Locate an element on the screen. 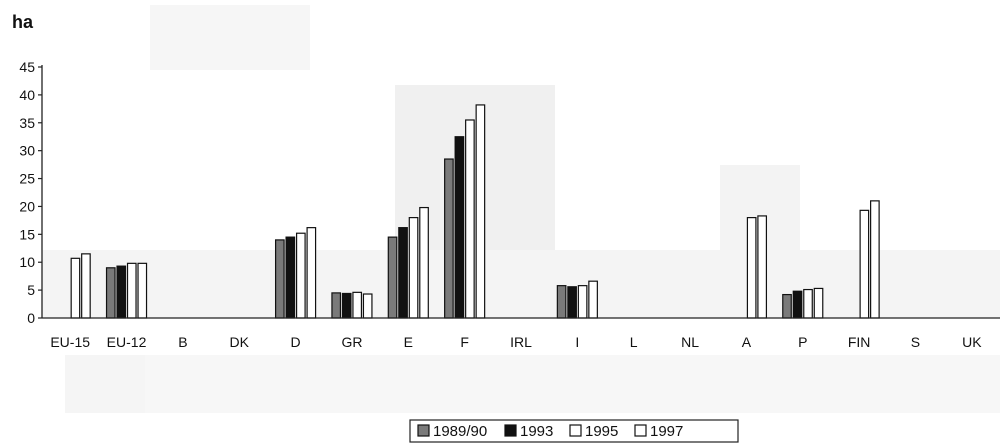 This screenshot has width=1000, height=448. x-tick-label: DK is located at coordinates (240, 342).